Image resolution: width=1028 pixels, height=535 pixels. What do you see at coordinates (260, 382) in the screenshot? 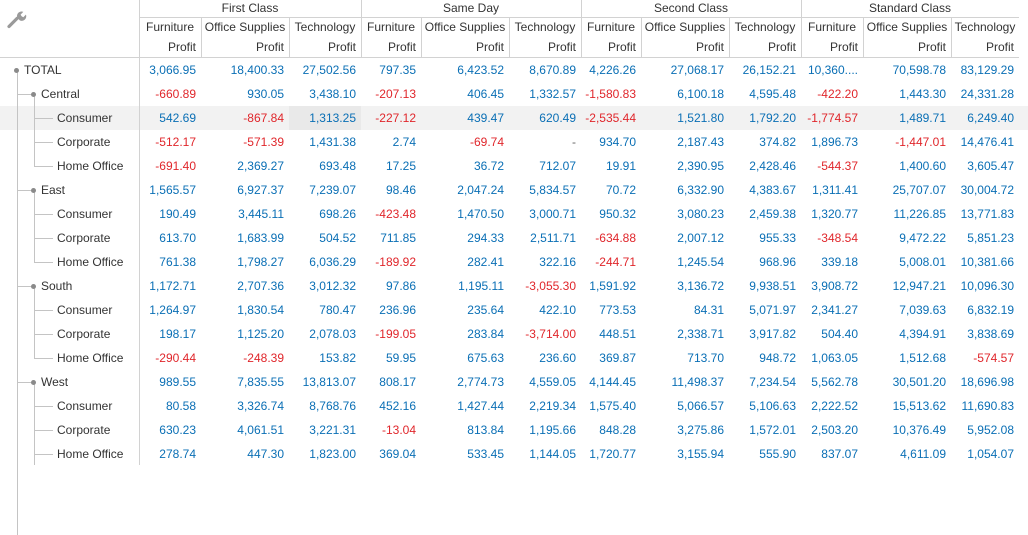
I see `table-cell: 7,835.55` at bounding box center [260, 382].